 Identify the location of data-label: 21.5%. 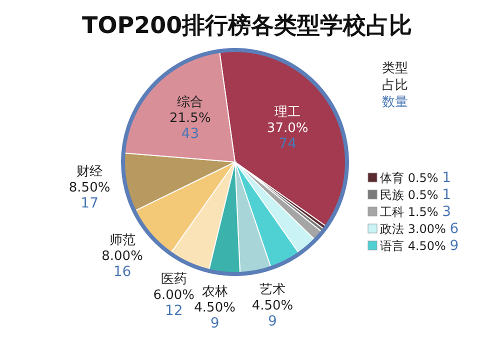
(190, 118).